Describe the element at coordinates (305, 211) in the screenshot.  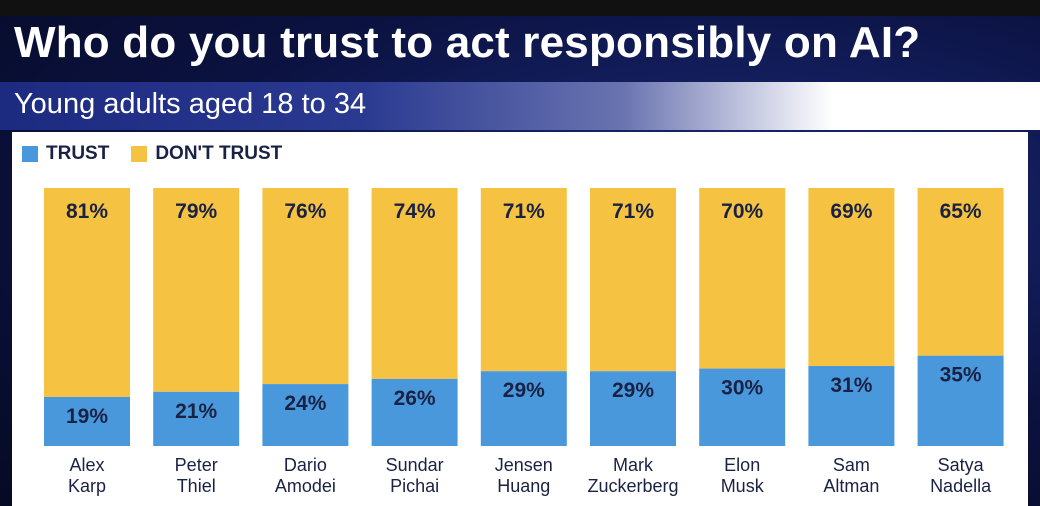
I see `data-label-dont-trust: 76%` at that location.